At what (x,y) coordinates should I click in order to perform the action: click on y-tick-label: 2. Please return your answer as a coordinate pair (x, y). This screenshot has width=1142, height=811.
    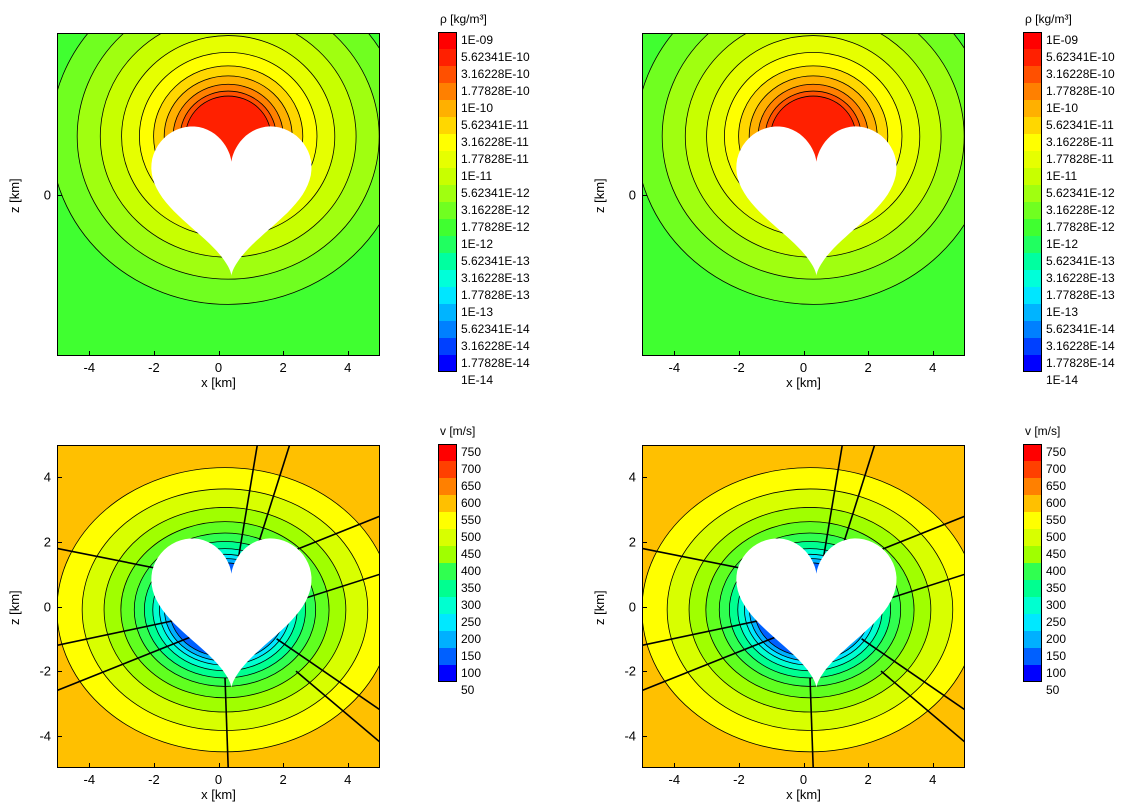
    Looking at the image, I should click on (632, 542).